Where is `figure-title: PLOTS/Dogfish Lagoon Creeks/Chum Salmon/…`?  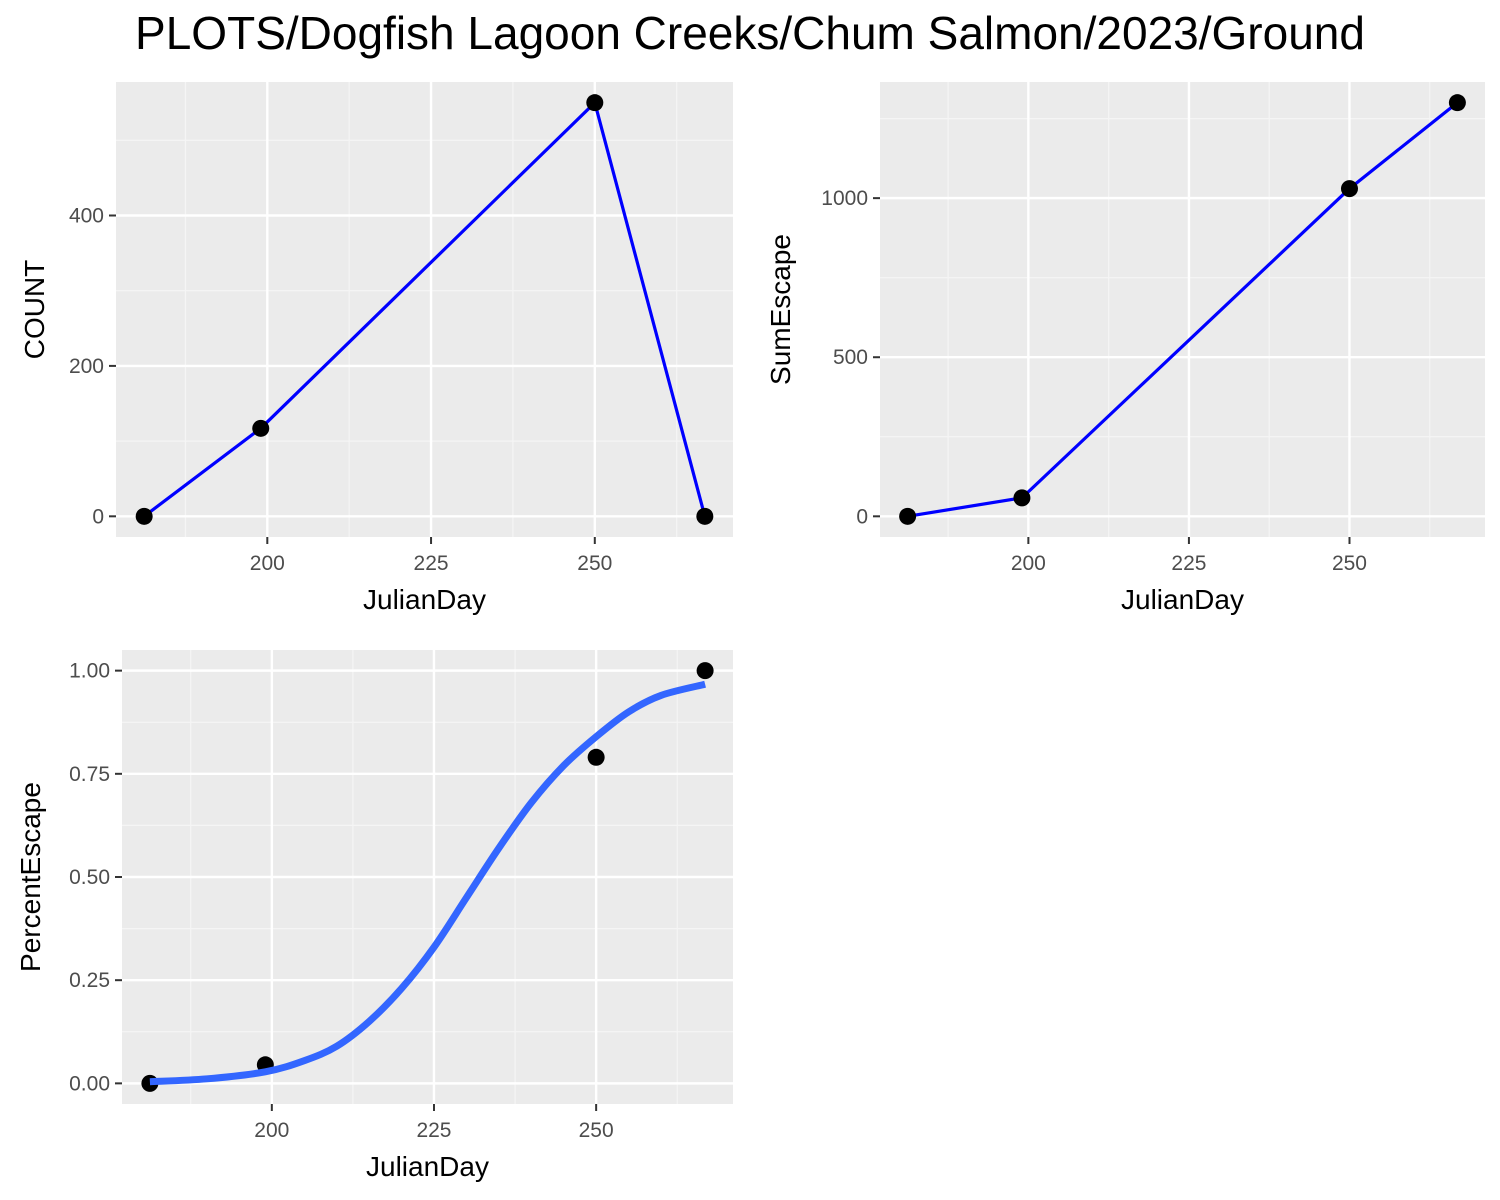 figure-title: PLOTS/Dogfish Lagoon Creeks/Chum Salmon/… is located at coordinates (750, 33).